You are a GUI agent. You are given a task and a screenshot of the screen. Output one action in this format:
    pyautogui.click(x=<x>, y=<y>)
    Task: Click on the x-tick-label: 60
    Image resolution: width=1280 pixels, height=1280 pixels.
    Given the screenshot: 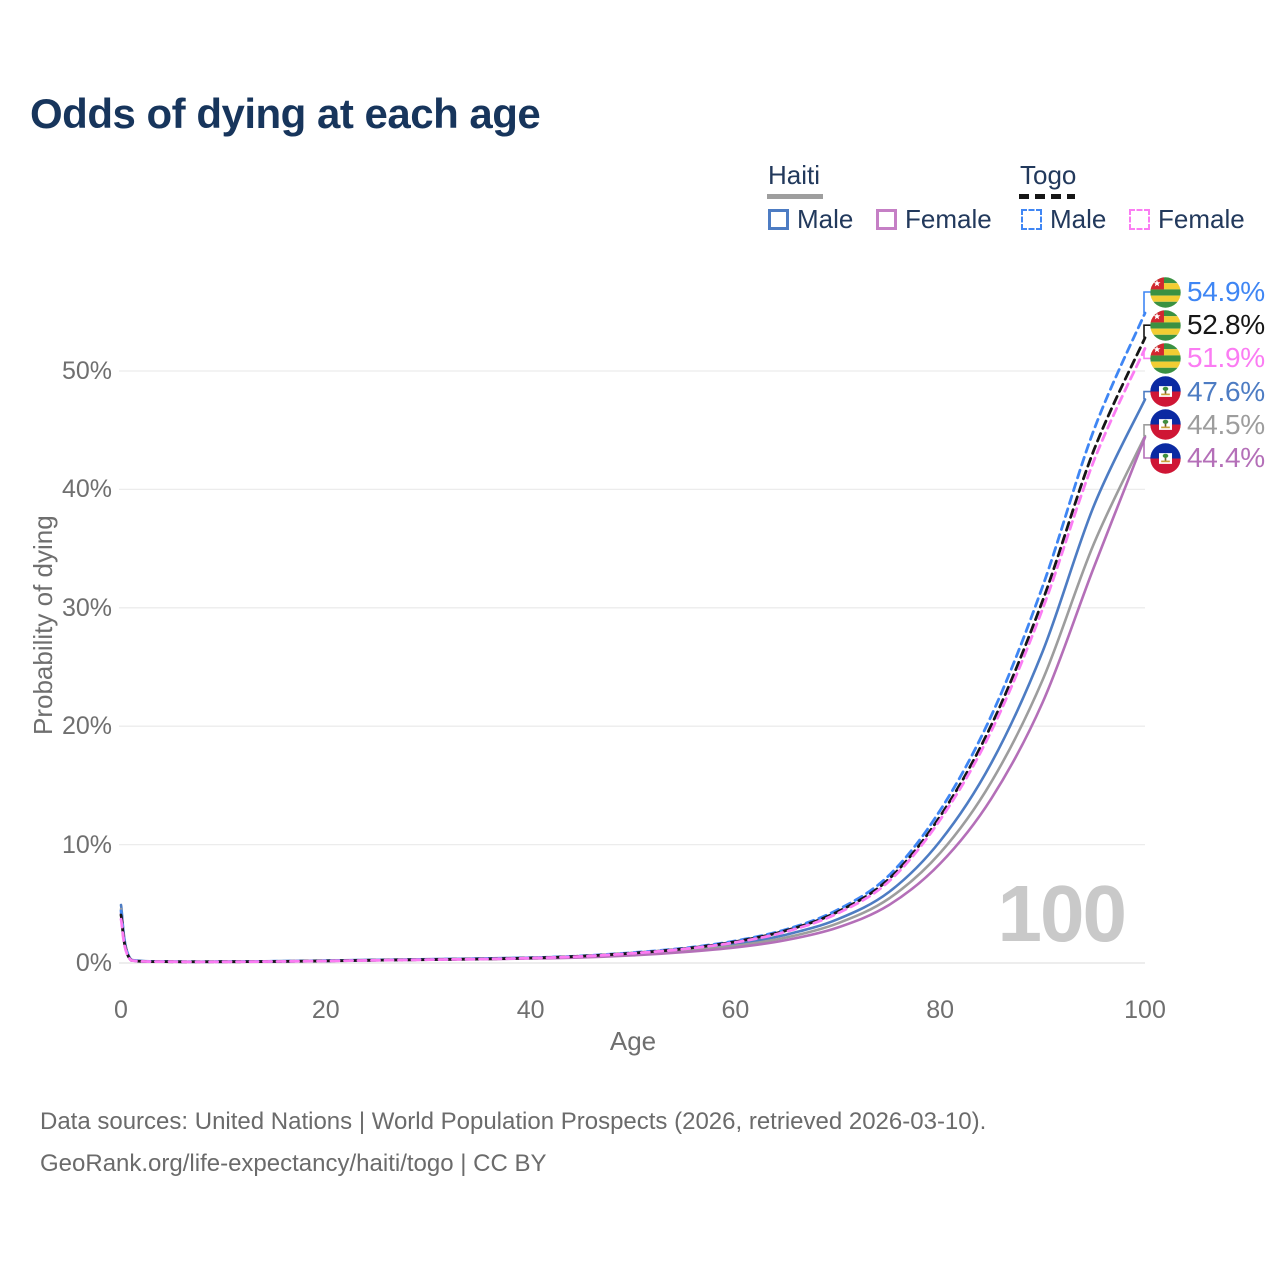 What is the action you would take?
    pyautogui.click(x=735, y=1010)
    